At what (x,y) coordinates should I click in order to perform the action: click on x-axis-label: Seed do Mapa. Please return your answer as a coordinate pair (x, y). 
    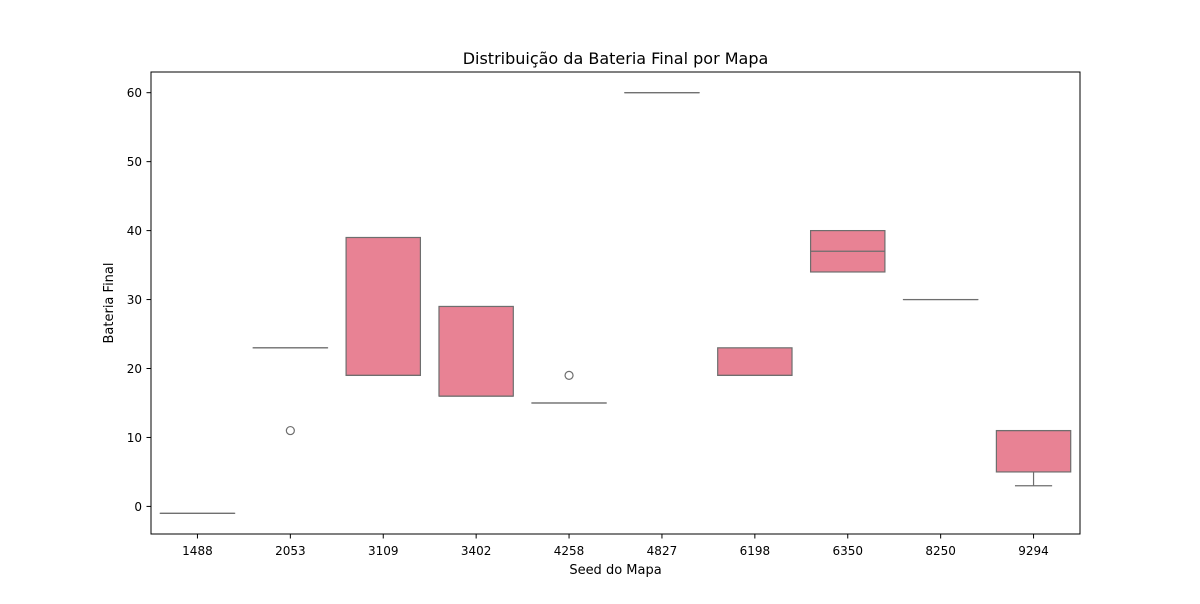
    Looking at the image, I should click on (615, 570).